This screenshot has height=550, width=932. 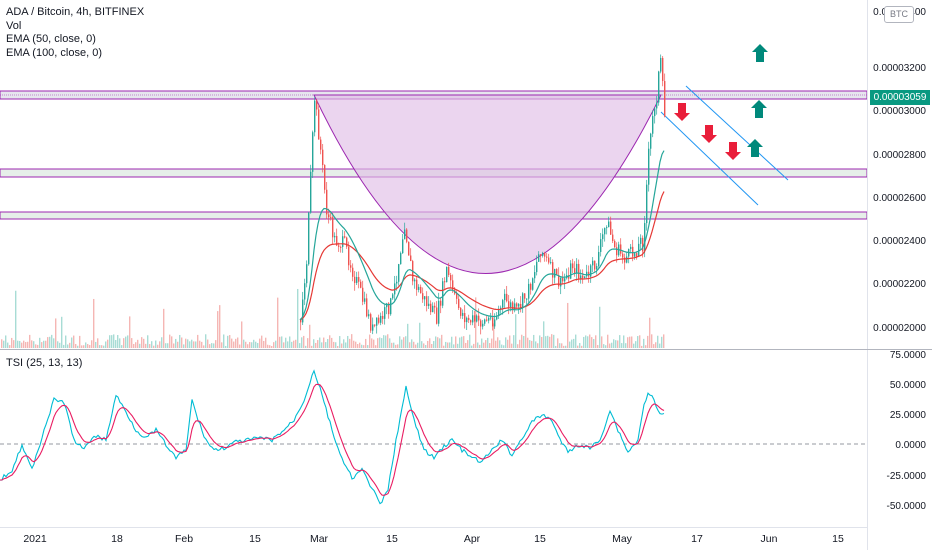 What do you see at coordinates (487, 184) in the screenshot?
I see `cup-pattern-drawing` at bounding box center [487, 184].